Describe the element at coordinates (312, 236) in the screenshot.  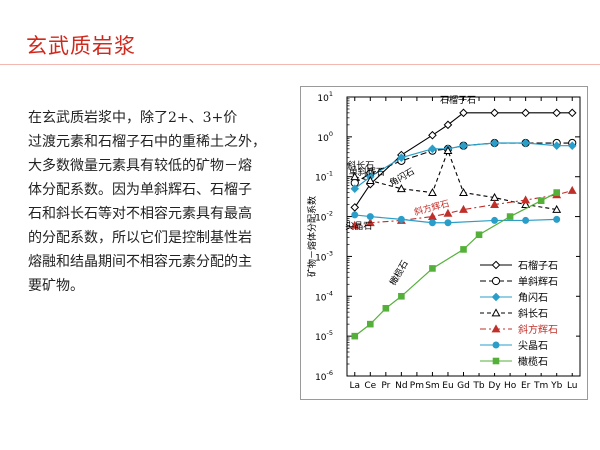
I see `y-axis-label: 矿物－熔体分配系数` at that location.